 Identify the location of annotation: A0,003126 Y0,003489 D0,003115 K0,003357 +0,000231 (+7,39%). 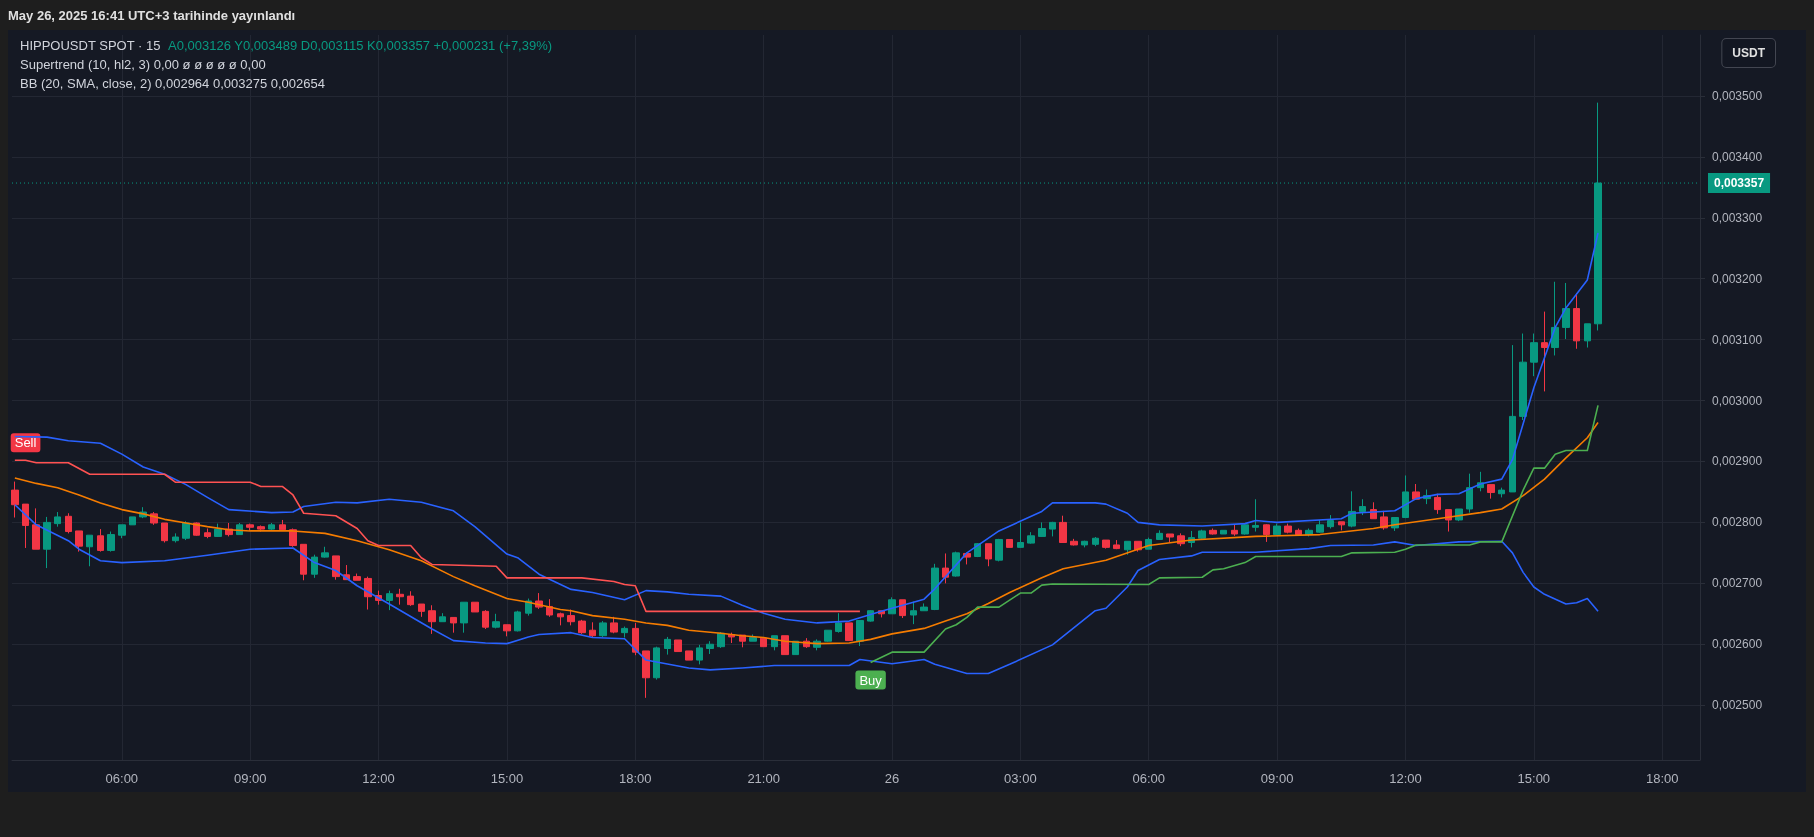
(360, 45).